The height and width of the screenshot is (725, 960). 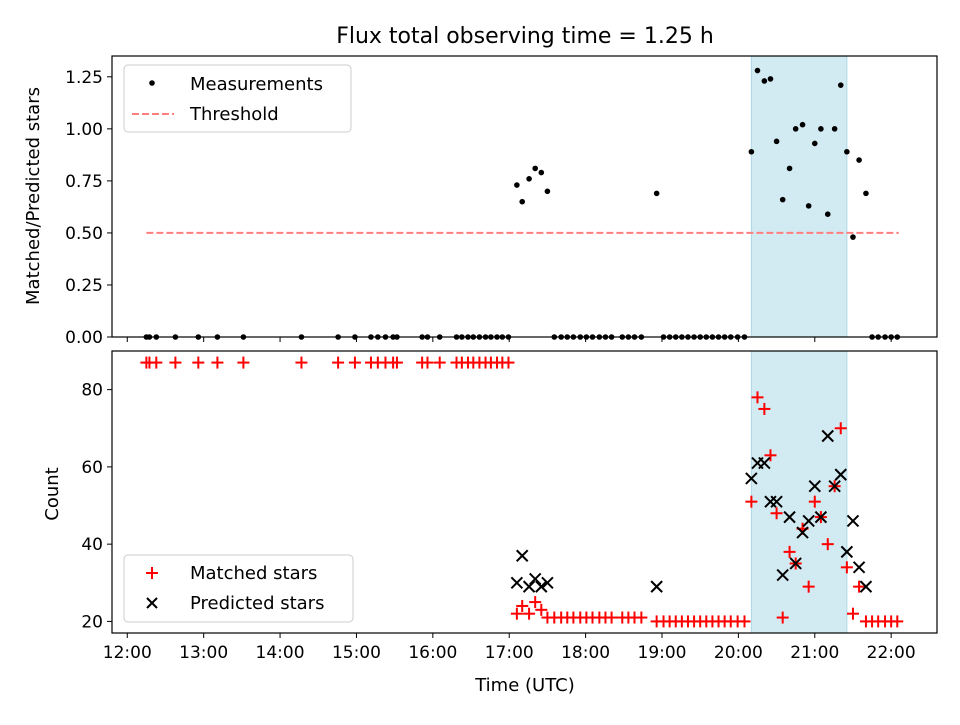 I want to click on y-tick-label: 0.00, so click(x=84, y=338).